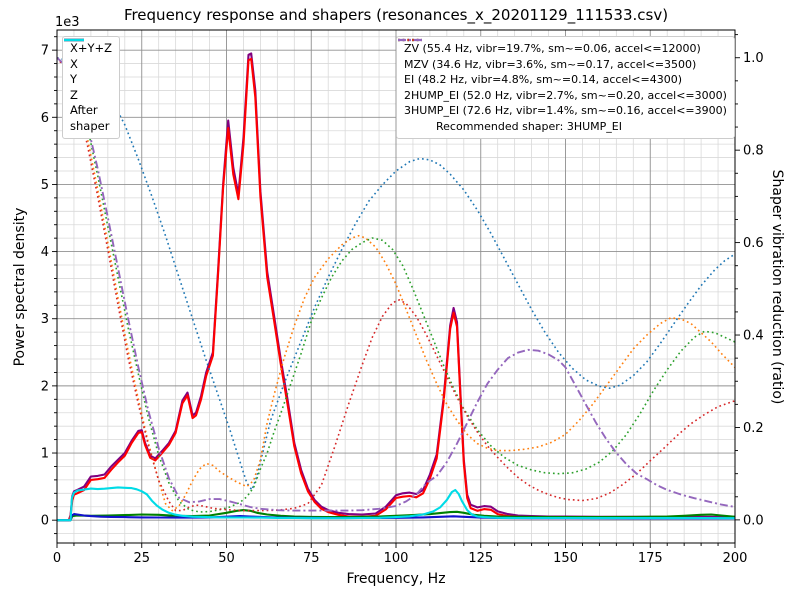  I want to click on x-tick-label: 75, so click(311, 558).